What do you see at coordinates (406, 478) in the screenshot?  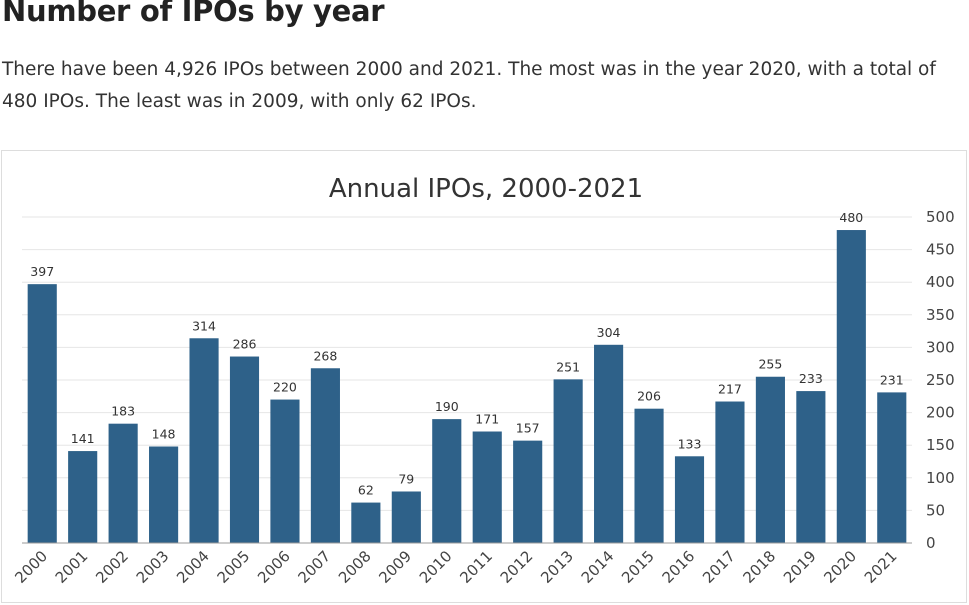 I see `data-label: 79` at bounding box center [406, 478].